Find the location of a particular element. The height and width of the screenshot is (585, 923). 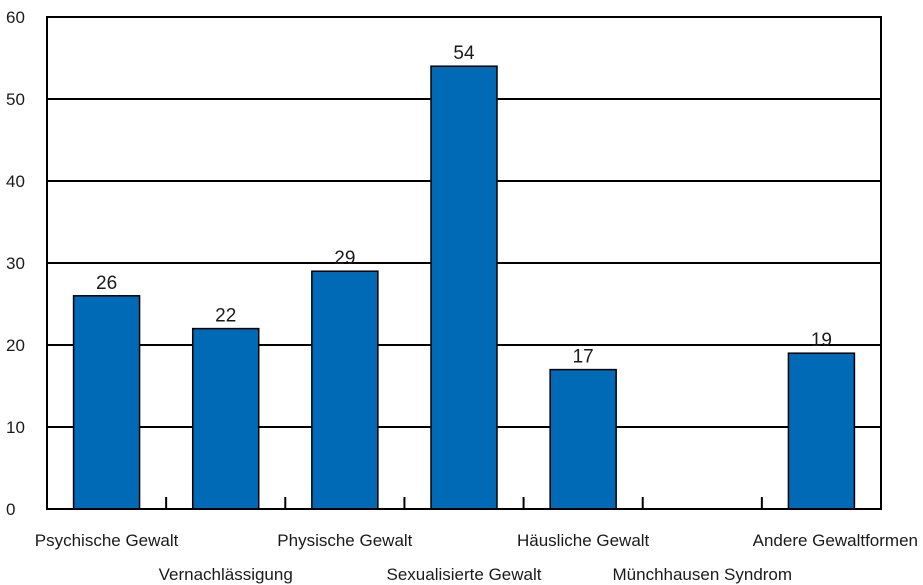

value-label: 29 is located at coordinates (344, 258).